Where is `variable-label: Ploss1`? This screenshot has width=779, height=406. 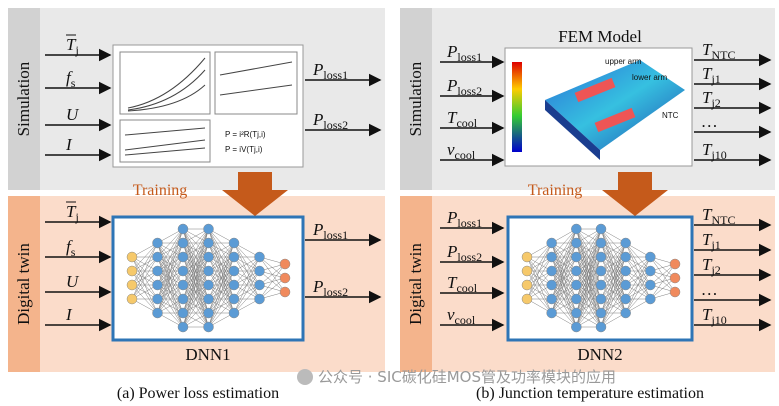
variable-label: Ploss1 is located at coordinates (464, 53).